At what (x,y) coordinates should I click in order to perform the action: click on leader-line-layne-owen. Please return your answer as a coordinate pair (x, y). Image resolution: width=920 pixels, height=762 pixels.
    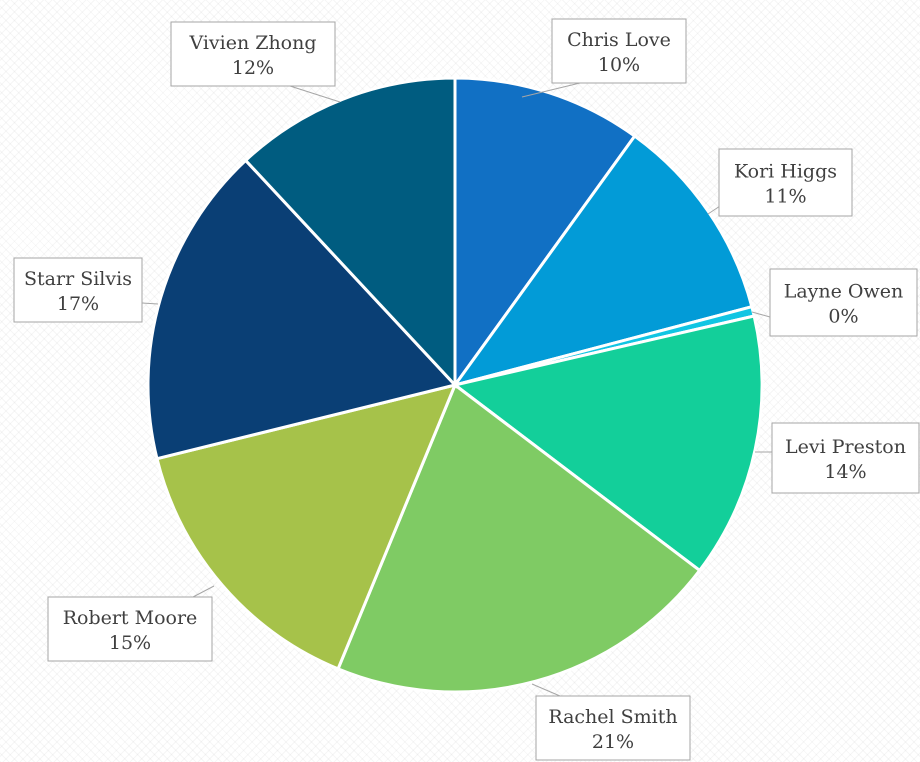
    Looking at the image, I should click on (761, 314).